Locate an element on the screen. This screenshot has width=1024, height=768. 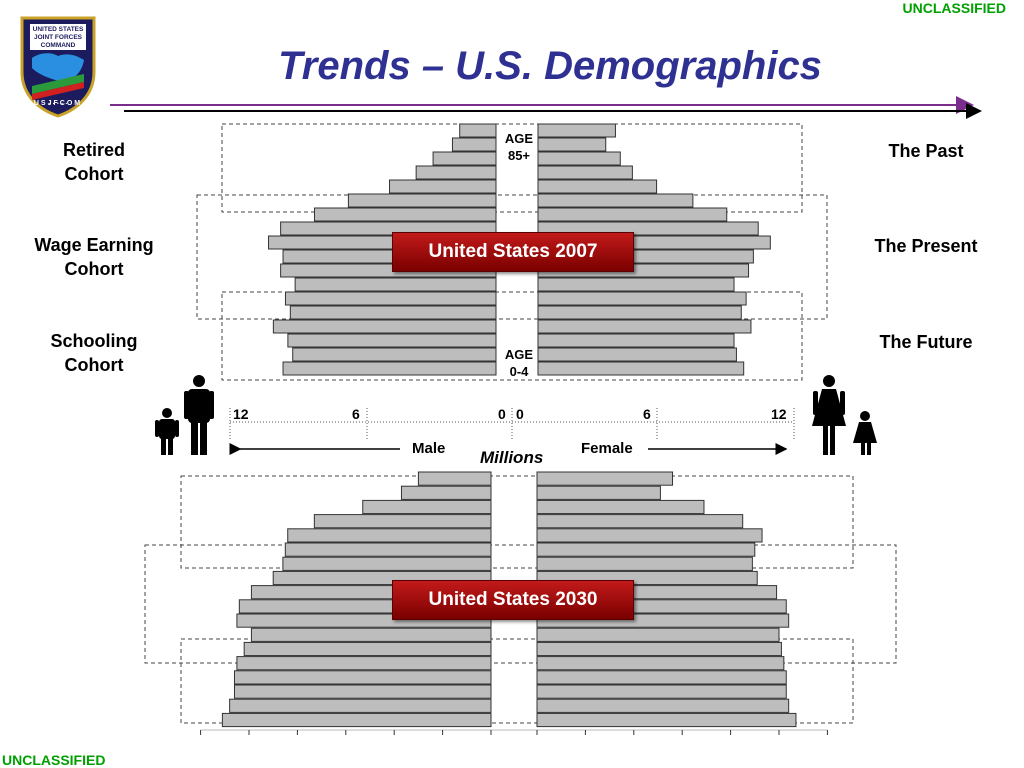
tick-label-male-0: 0 is located at coordinates (502, 414).